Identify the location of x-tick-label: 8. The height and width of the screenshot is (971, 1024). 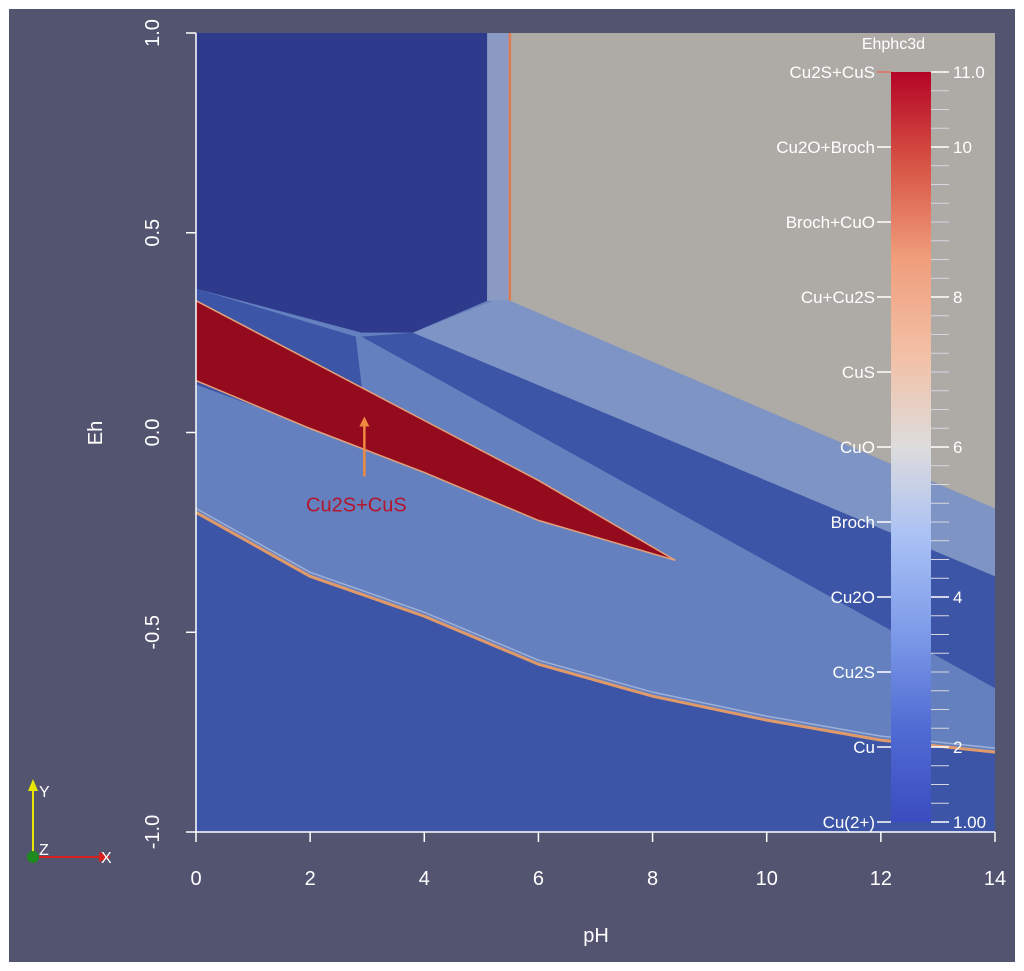
(652, 879).